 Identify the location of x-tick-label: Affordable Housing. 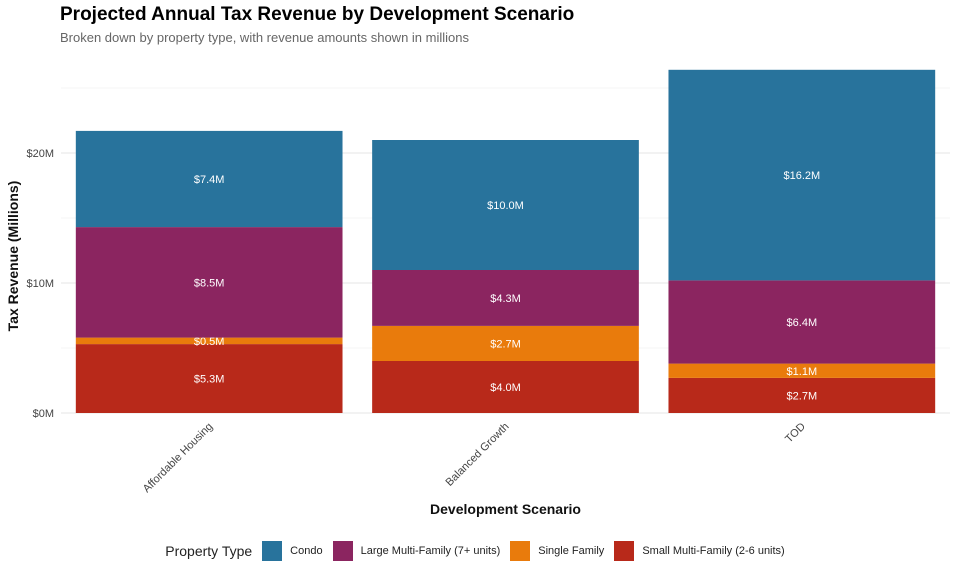
(178, 458).